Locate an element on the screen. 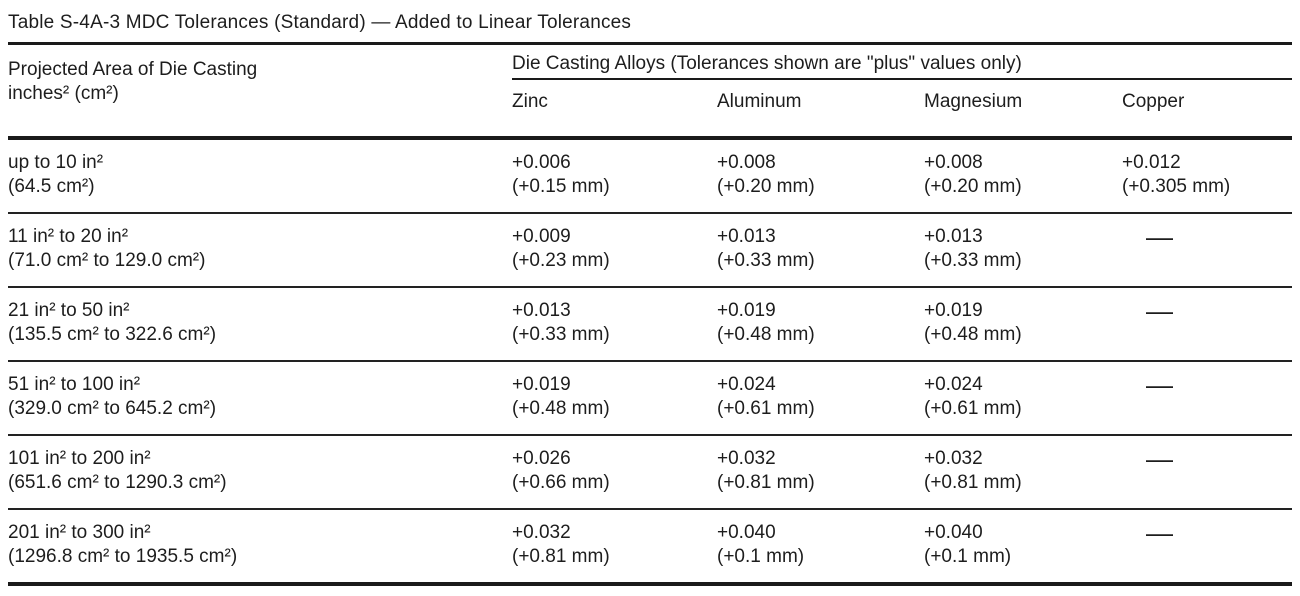 This screenshot has height=596, width=1300. tolerance-in: +0.006 is located at coordinates (541, 162).